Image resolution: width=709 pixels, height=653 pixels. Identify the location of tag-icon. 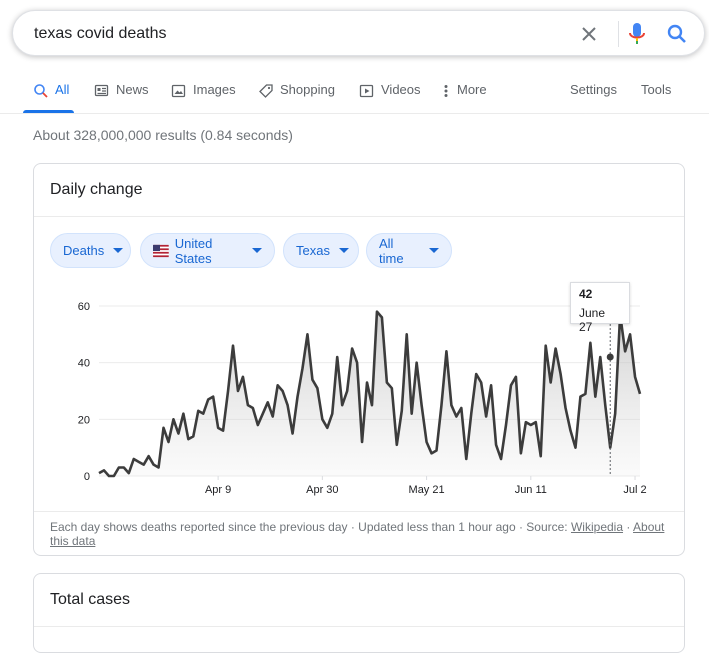
(266, 91).